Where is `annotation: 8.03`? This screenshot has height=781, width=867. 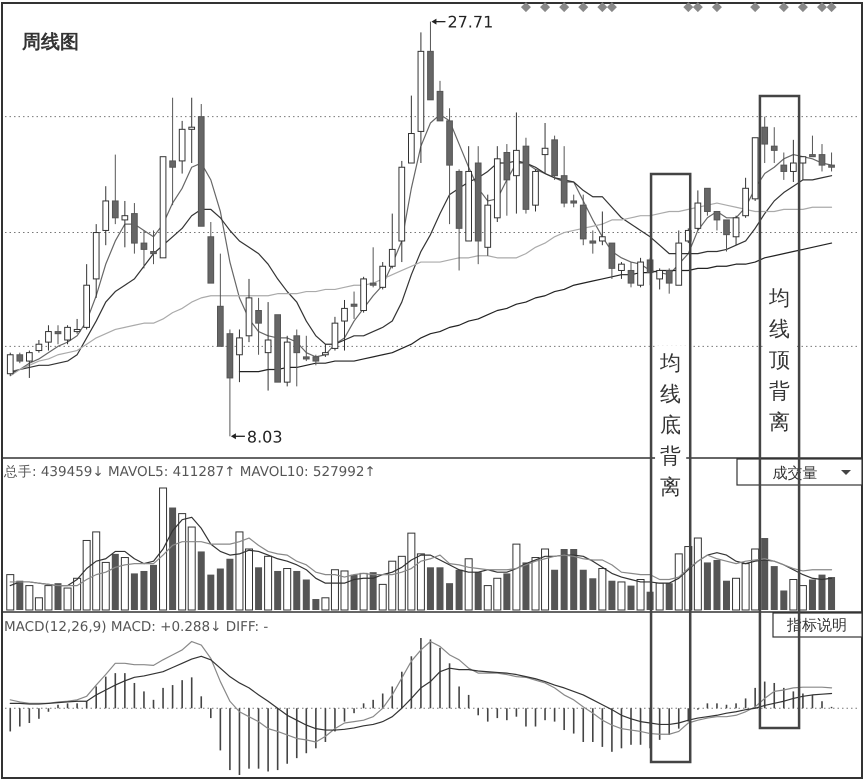
annotation: 8.03 is located at coordinates (264, 436).